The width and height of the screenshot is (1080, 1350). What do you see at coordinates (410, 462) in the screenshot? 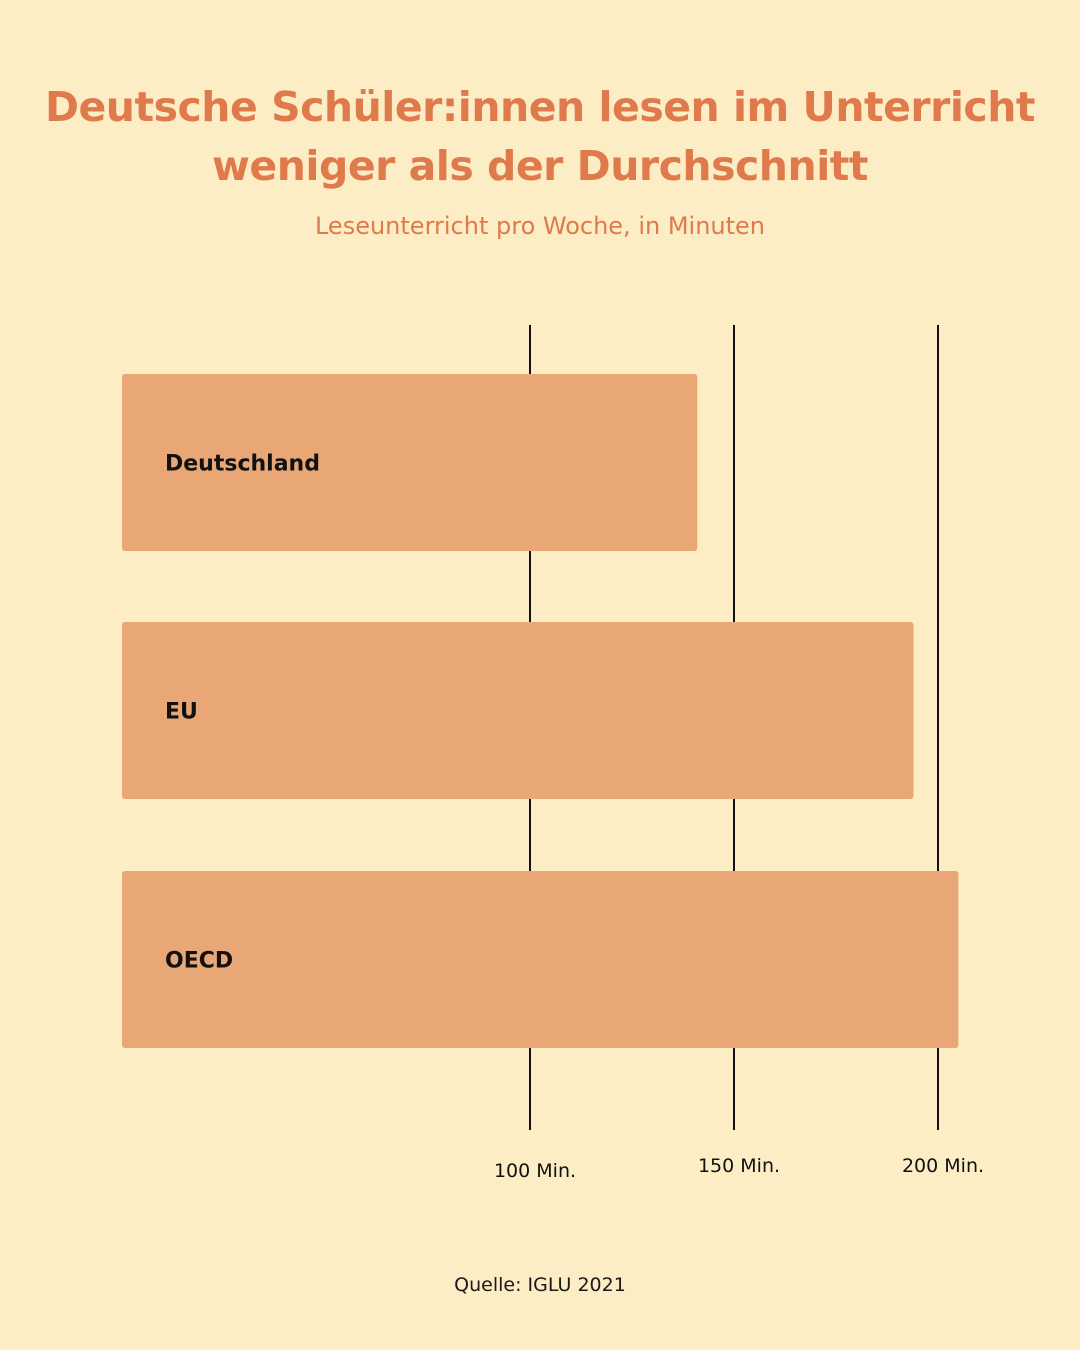
I see `bar-deutschland` at bounding box center [410, 462].